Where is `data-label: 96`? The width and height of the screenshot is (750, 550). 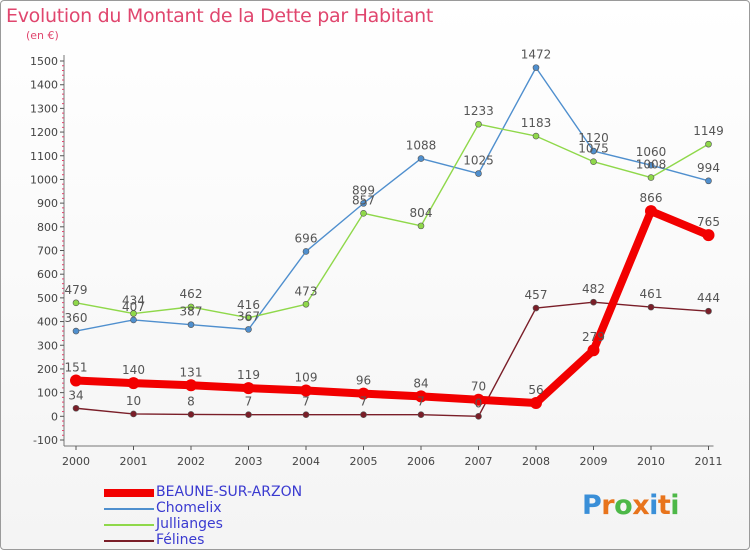
data-label: 96 is located at coordinates (363, 381).